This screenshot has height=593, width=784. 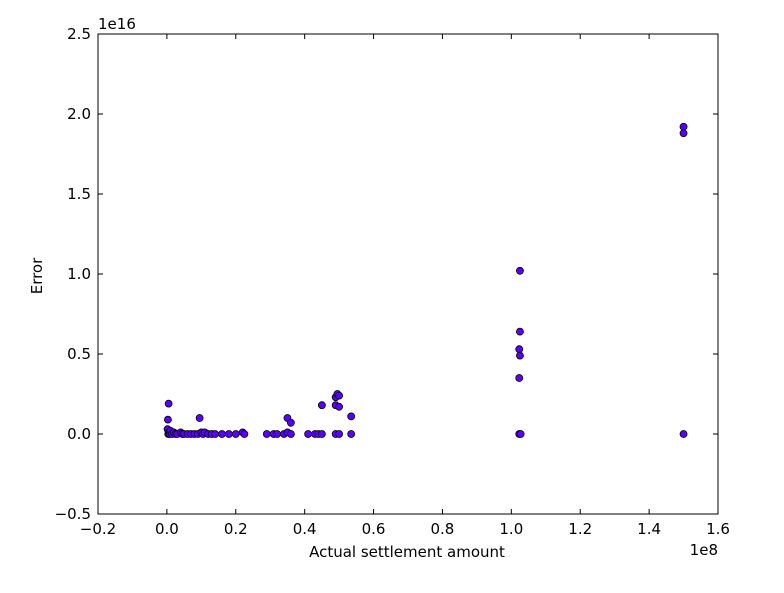 What do you see at coordinates (79, 194) in the screenshot?
I see `y-tick-label: 1.5` at bounding box center [79, 194].